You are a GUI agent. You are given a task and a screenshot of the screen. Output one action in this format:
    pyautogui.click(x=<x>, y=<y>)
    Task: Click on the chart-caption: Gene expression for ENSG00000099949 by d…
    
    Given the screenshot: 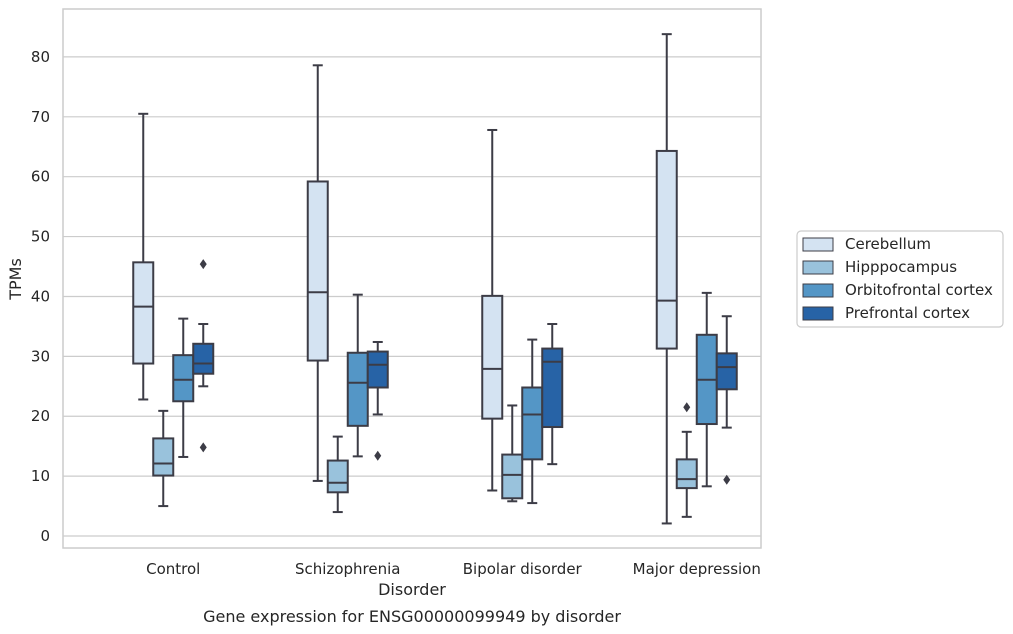 What is the action you would take?
    pyautogui.click(x=412, y=616)
    